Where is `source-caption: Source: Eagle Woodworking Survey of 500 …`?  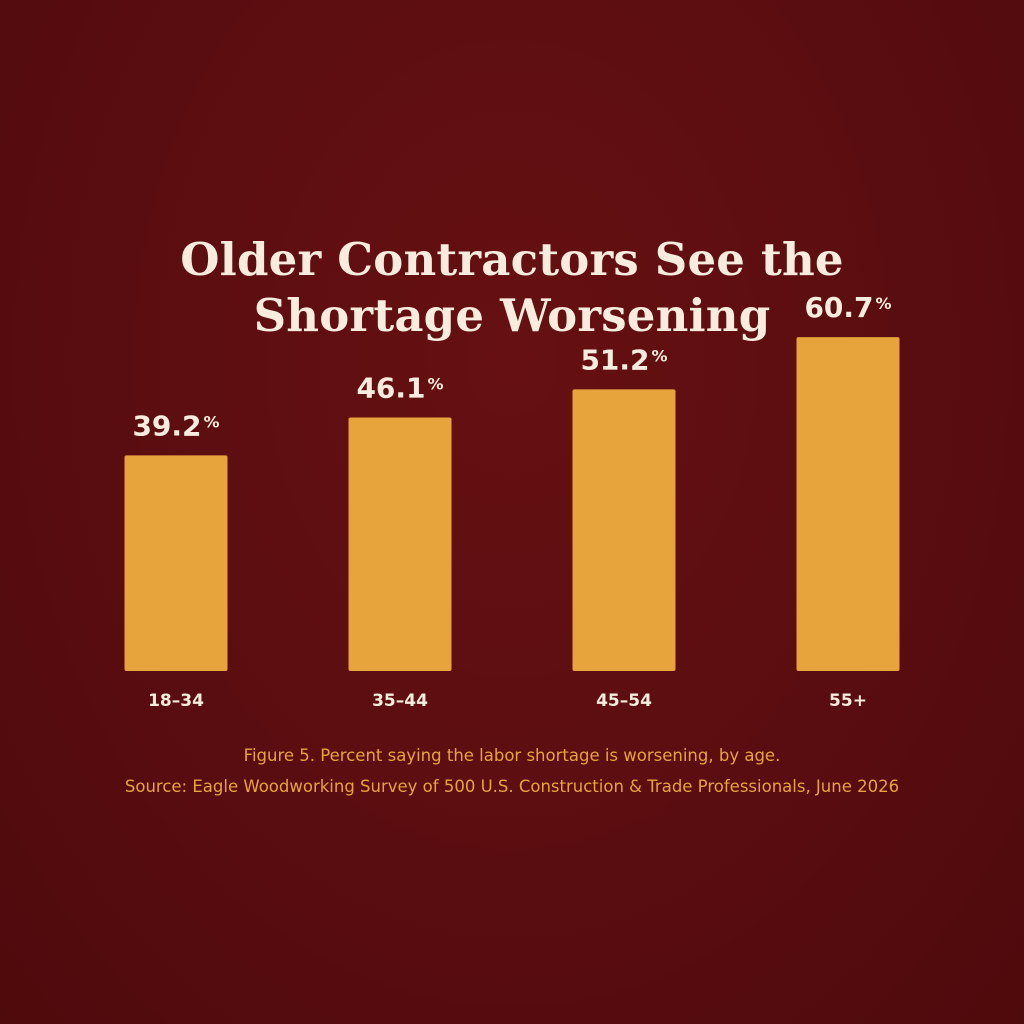 source-caption: Source: Eagle Woodworking Survey of 500 … is located at coordinates (512, 786).